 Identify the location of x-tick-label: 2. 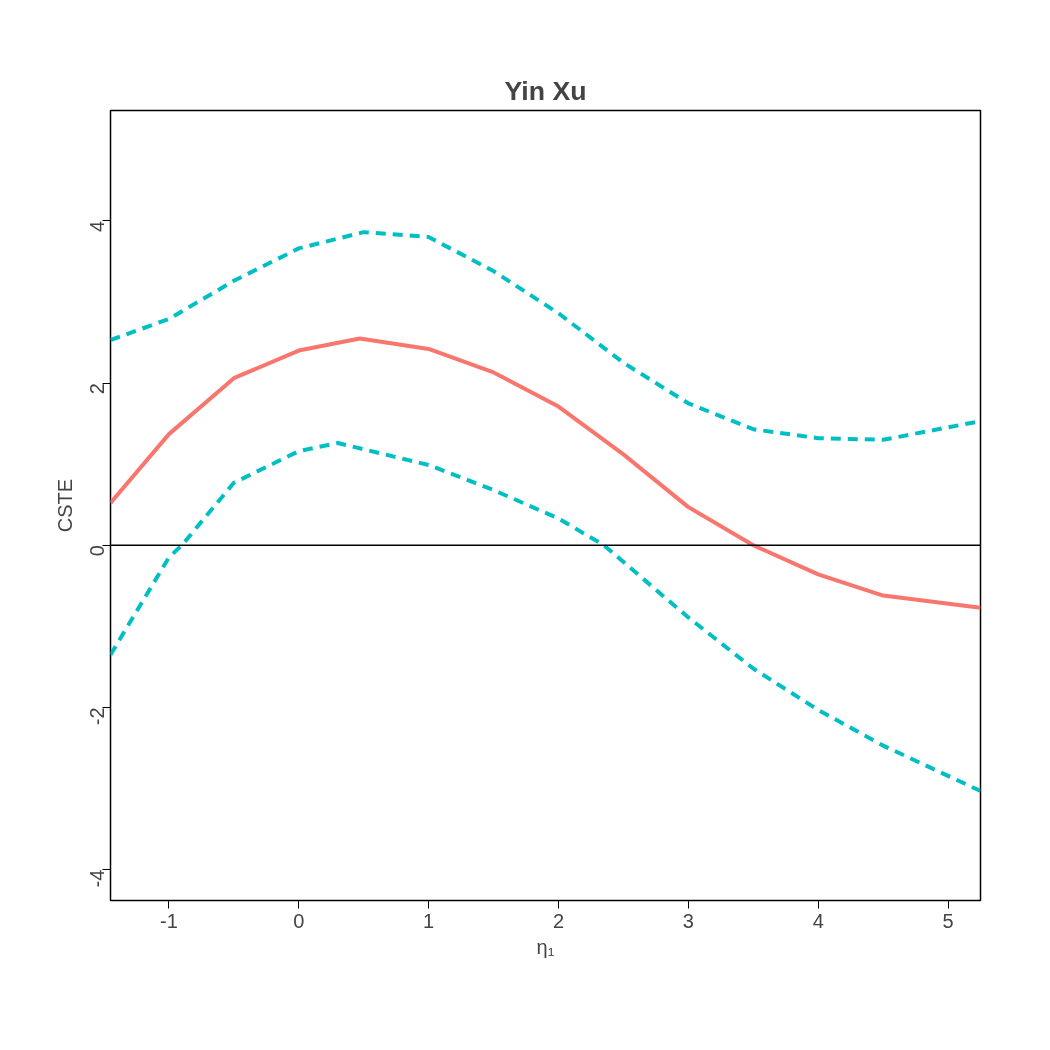
(558, 920).